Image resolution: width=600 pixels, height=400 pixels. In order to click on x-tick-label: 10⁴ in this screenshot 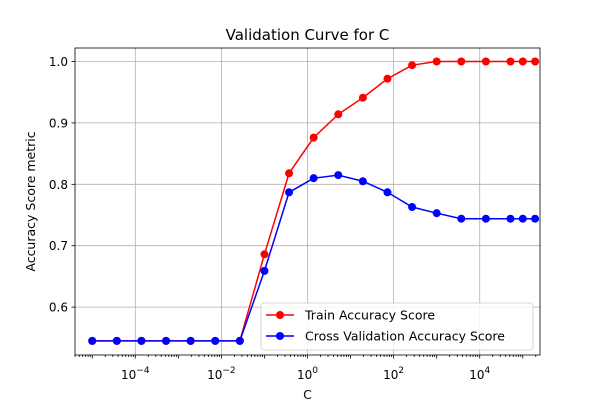, I will do `click(479, 374)`.